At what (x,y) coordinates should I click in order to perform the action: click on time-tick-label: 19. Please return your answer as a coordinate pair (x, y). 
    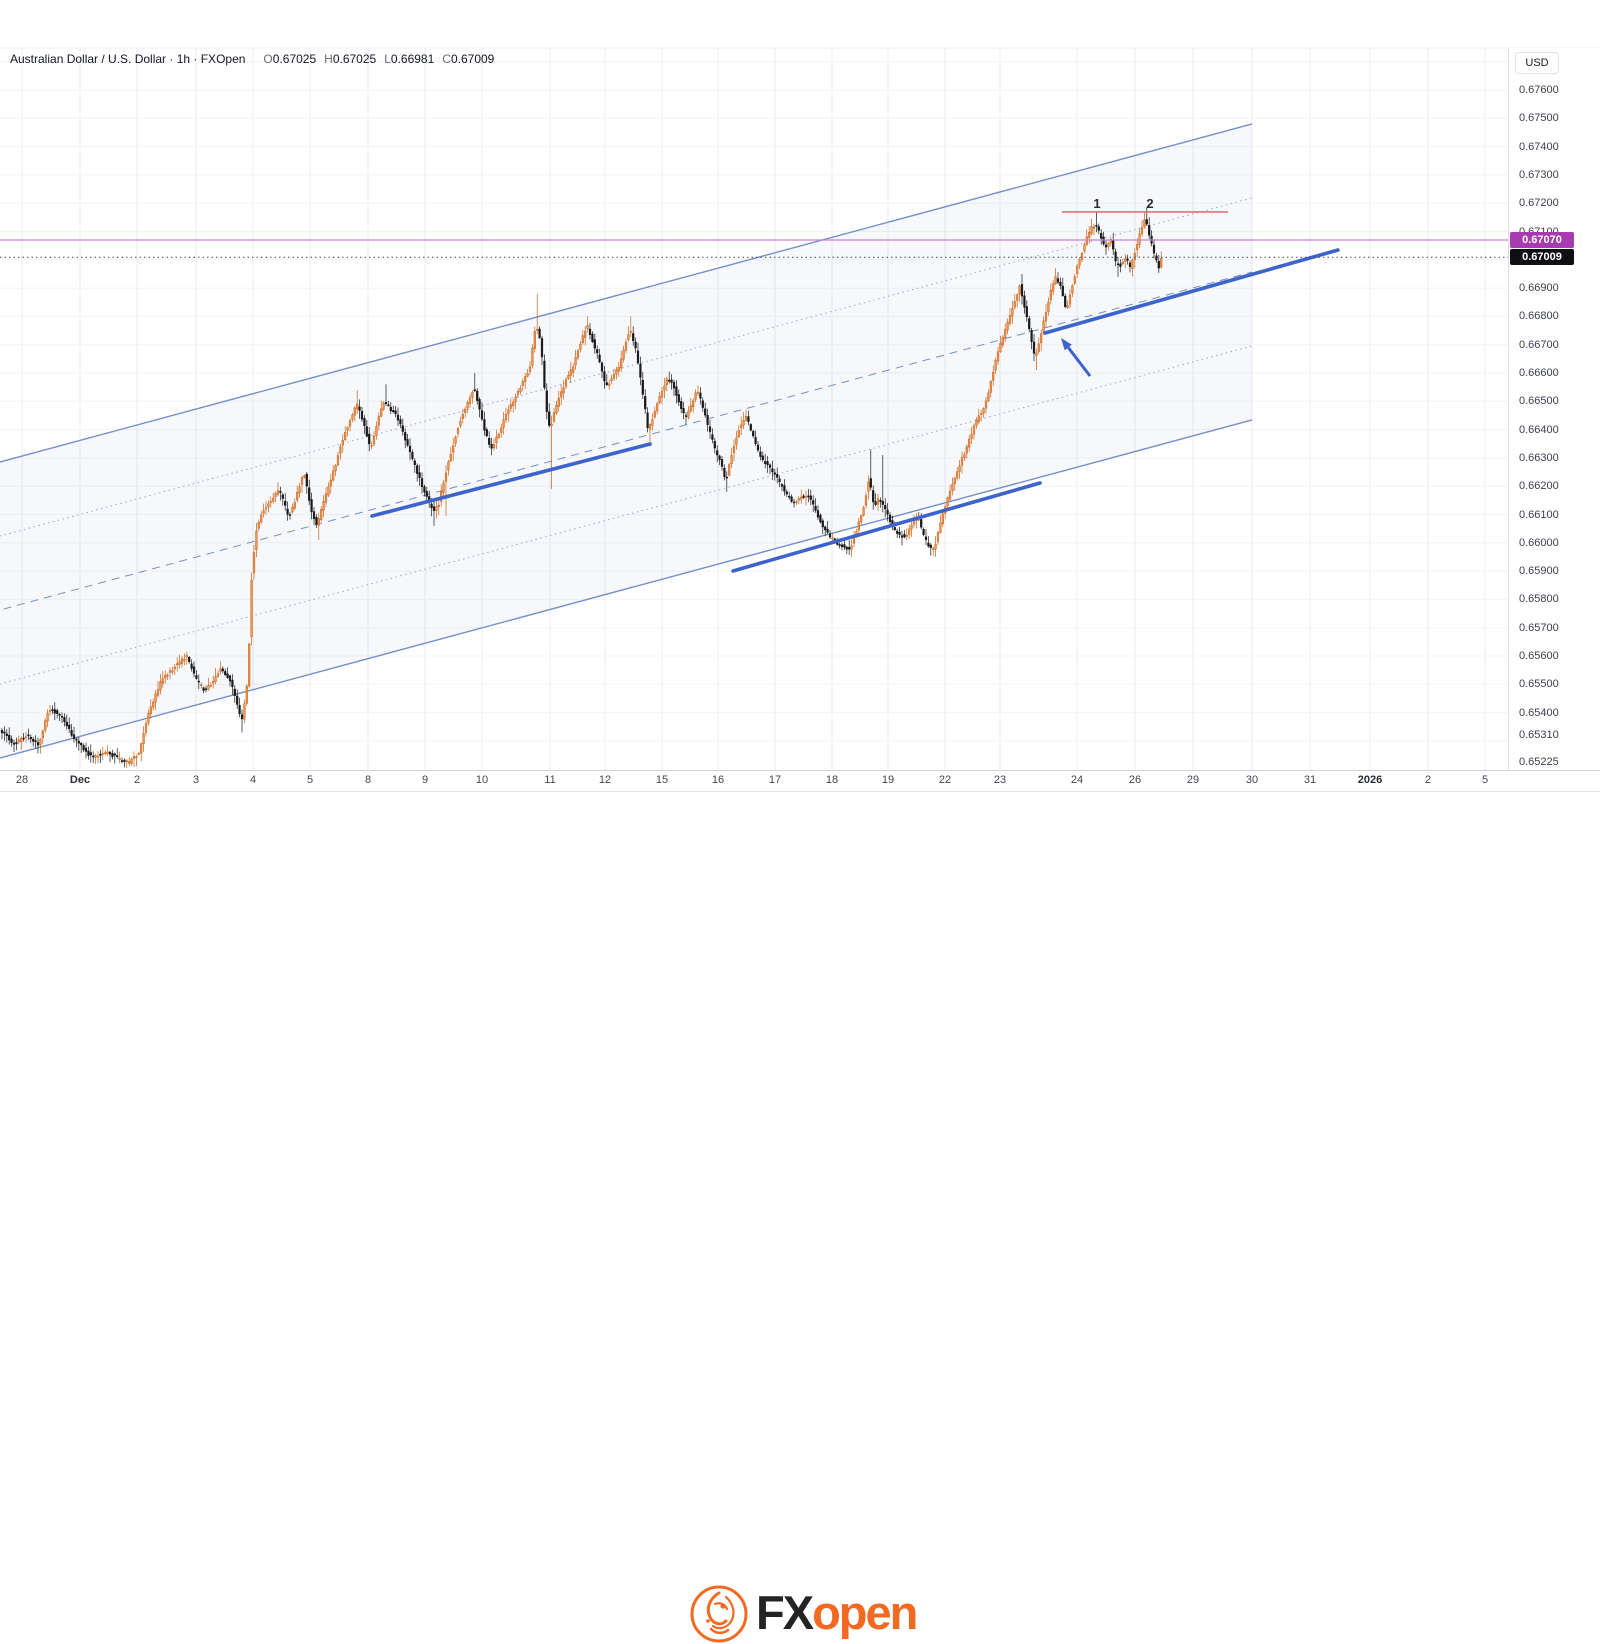
    Looking at the image, I should click on (888, 780).